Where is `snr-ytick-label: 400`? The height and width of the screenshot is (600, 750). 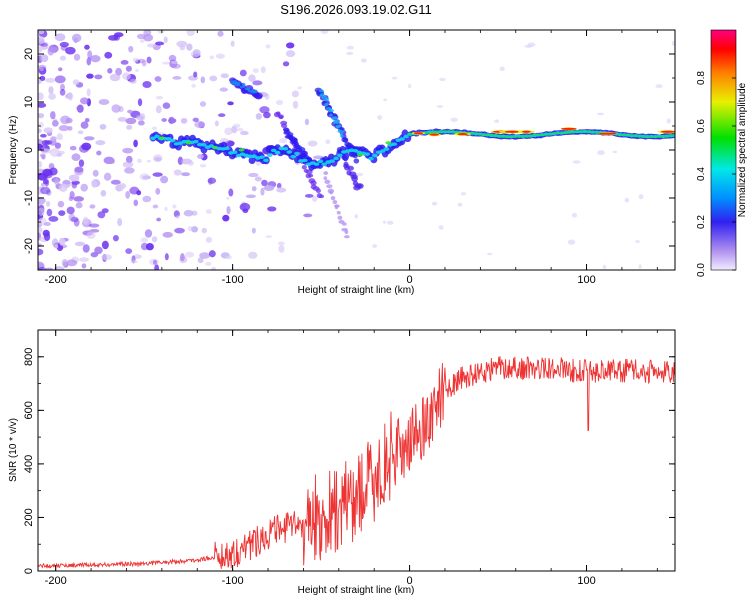
snr-ytick-label: 400 is located at coordinates (29, 464).